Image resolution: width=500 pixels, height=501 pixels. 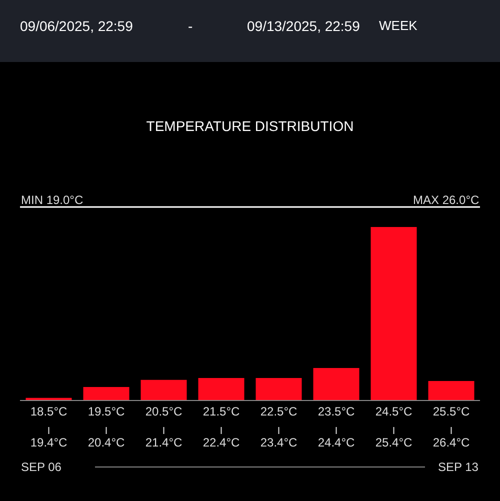 I want to click on category-label: 24.5°C 25.4°C, so click(x=393, y=427).